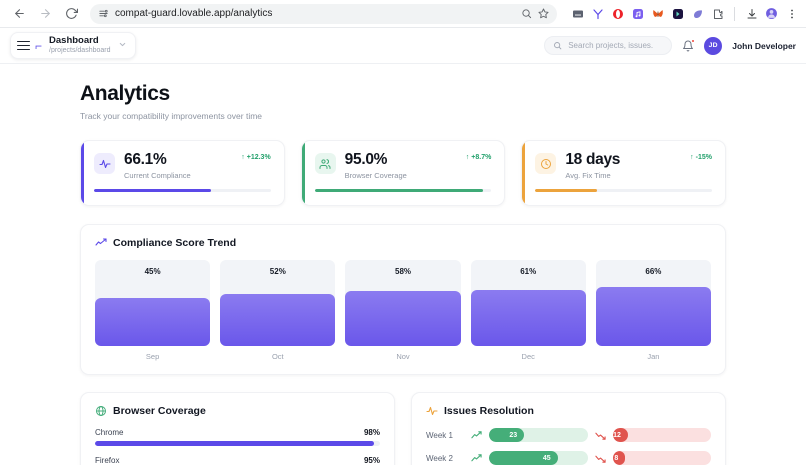 The image size is (806, 465). I want to click on stat-card-current-compliance: 66.1% Current Compliance ↑ +12.3%, so click(182, 173).